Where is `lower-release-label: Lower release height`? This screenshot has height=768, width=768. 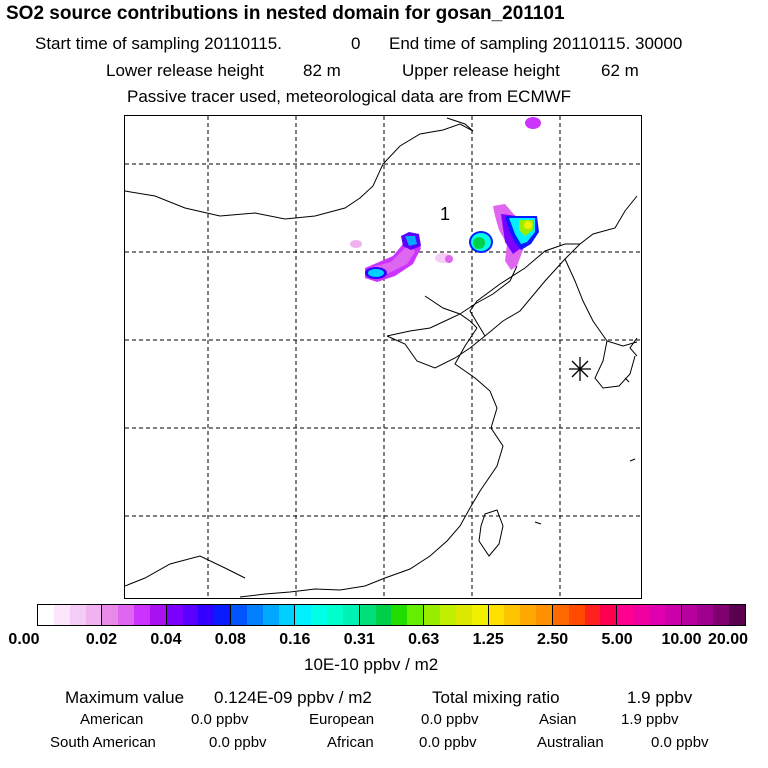 lower-release-label: Lower release height is located at coordinates (185, 70).